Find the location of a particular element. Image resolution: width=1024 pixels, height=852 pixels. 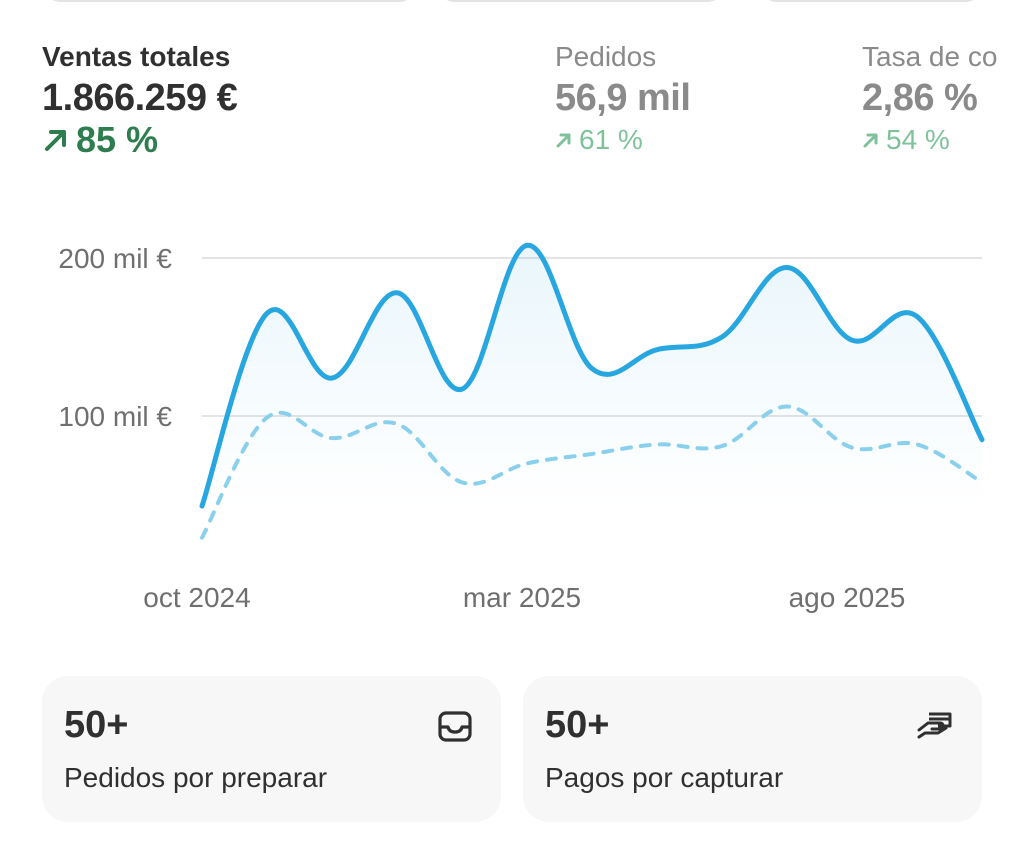

metric-change-value: 85 % is located at coordinates (117, 139).